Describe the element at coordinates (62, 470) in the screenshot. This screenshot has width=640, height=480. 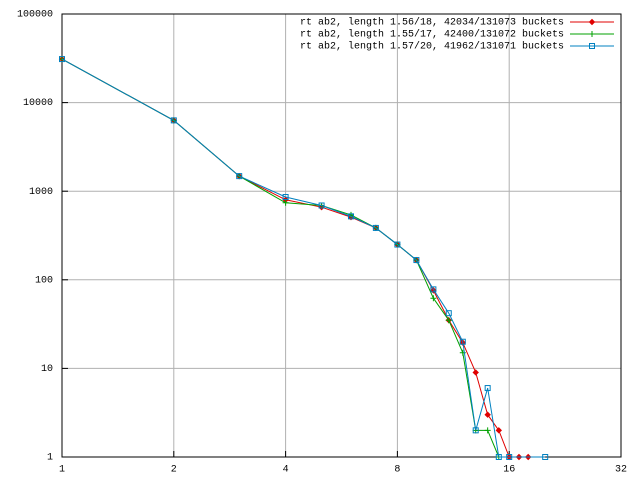
I see `x-tick-label: 1` at that location.